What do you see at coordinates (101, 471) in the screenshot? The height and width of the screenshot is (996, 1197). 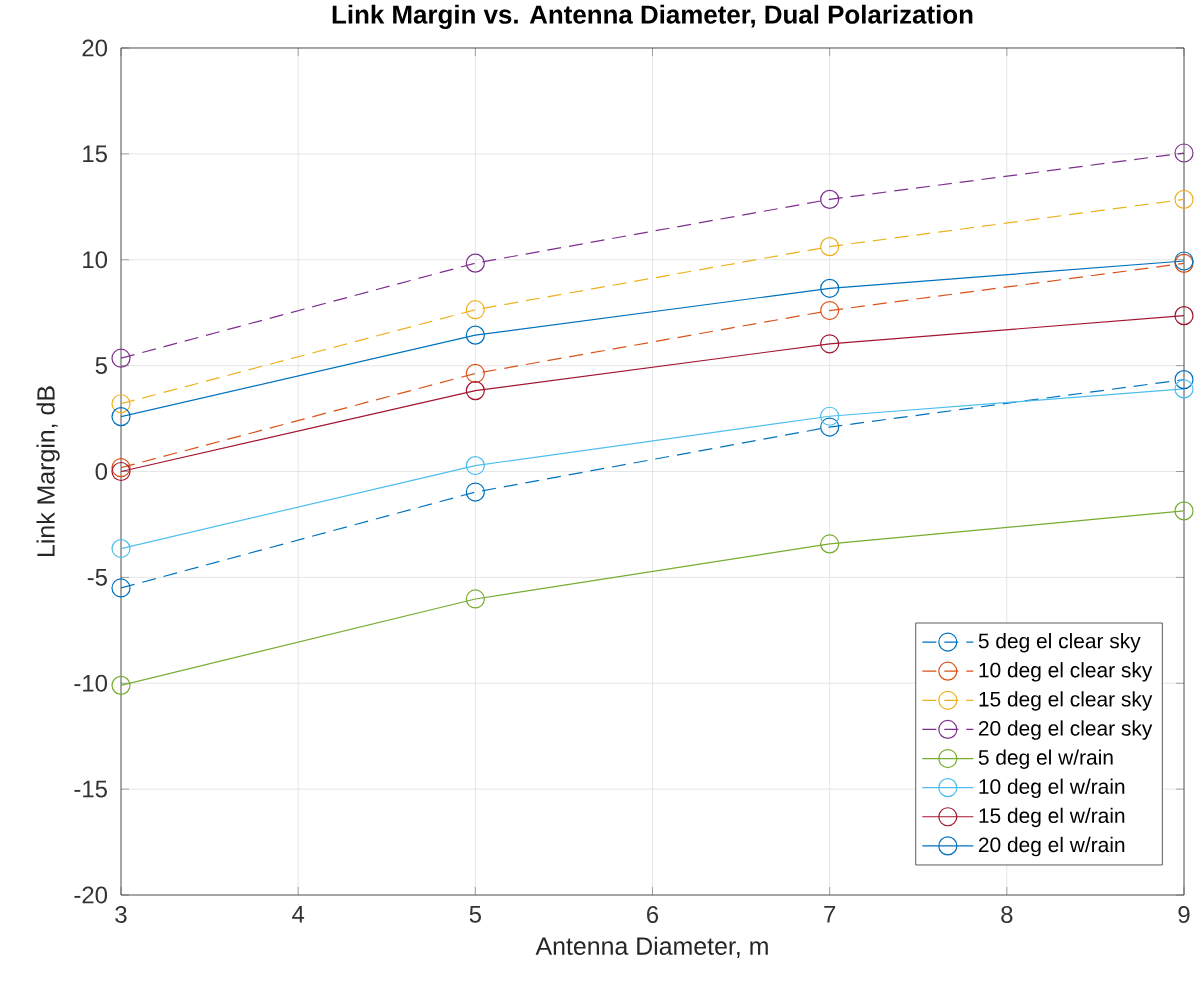 I see `y-tick-label: 0` at bounding box center [101, 471].